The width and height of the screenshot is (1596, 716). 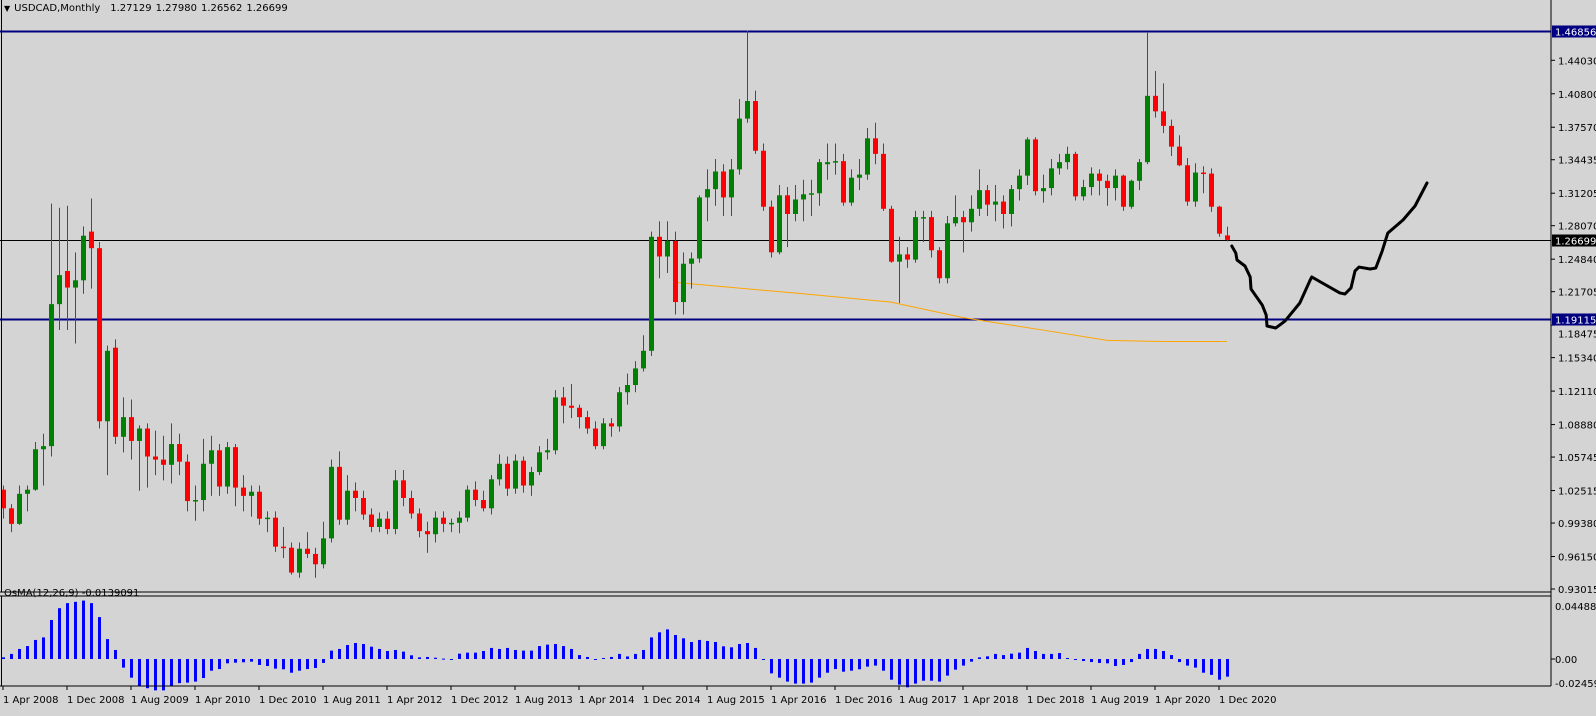 I want to click on time-label: 1 Apr 2010, so click(x=222, y=700).